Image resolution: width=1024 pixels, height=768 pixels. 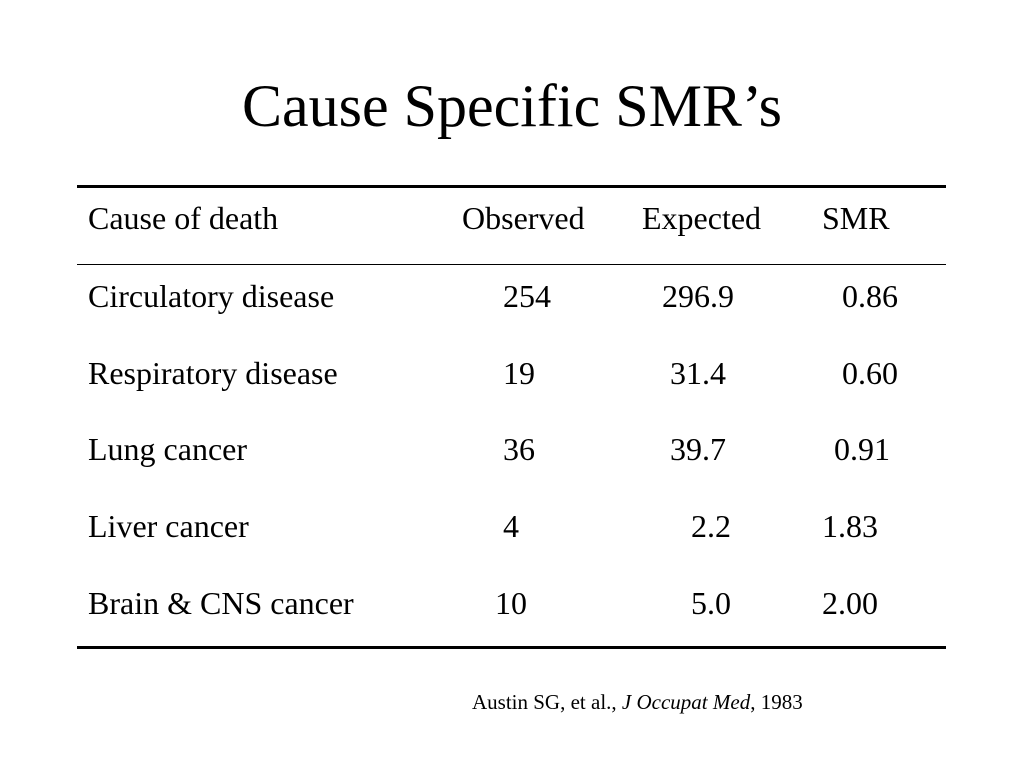 What do you see at coordinates (850, 603) in the screenshot?
I see `cell-smr: 2.00` at bounding box center [850, 603].